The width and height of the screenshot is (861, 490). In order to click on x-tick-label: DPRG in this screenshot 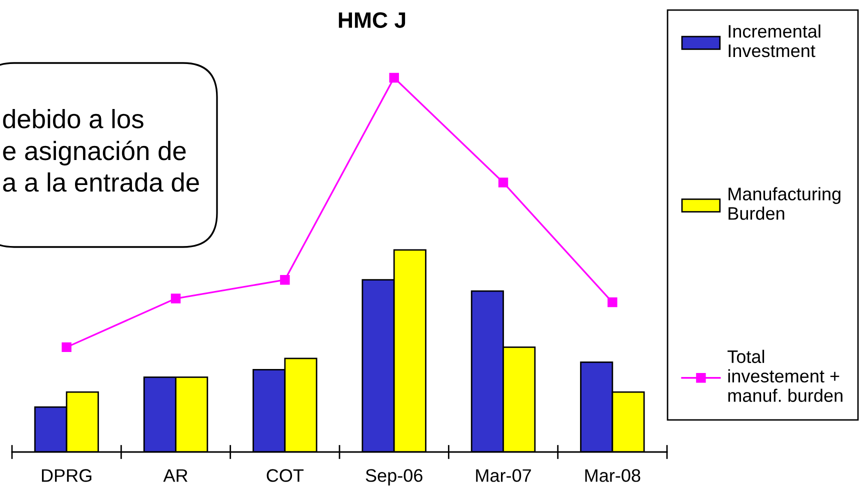, I will do `click(67, 475)`.